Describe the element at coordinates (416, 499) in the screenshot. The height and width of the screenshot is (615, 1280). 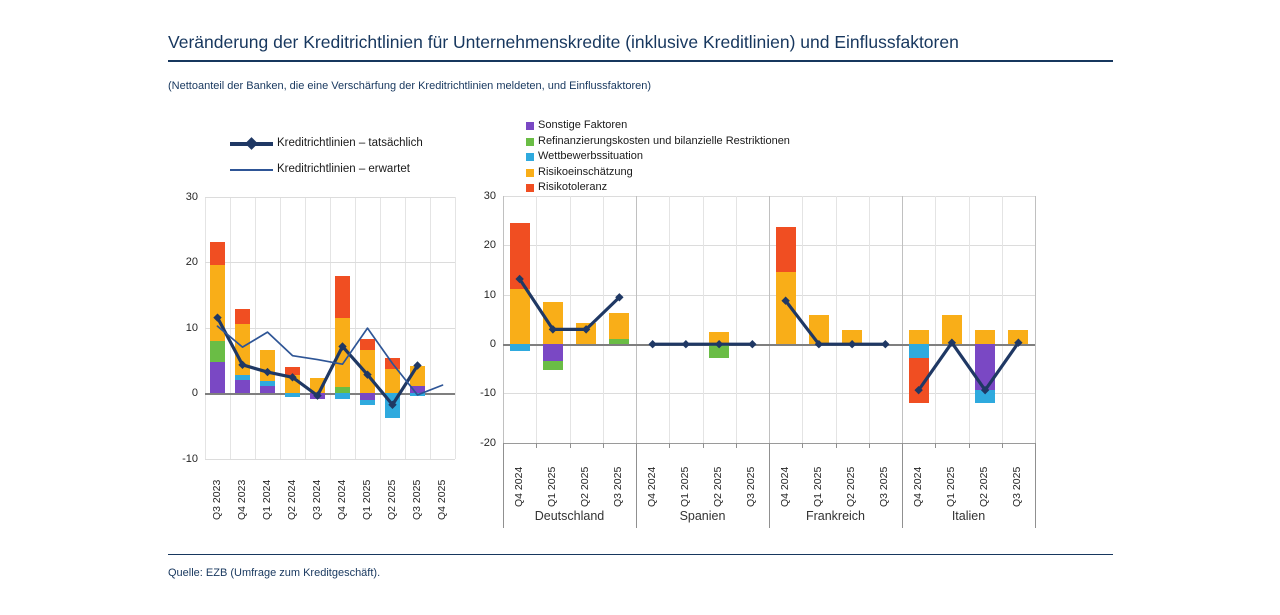
I see `left-chart-x-tick-label: Q3 2025` at that location.